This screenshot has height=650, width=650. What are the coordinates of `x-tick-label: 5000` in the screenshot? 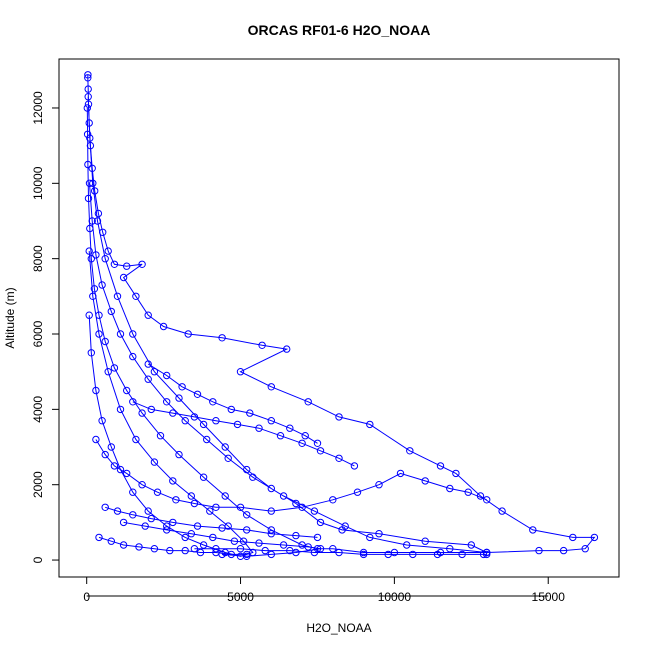 It's located at (240, 597).